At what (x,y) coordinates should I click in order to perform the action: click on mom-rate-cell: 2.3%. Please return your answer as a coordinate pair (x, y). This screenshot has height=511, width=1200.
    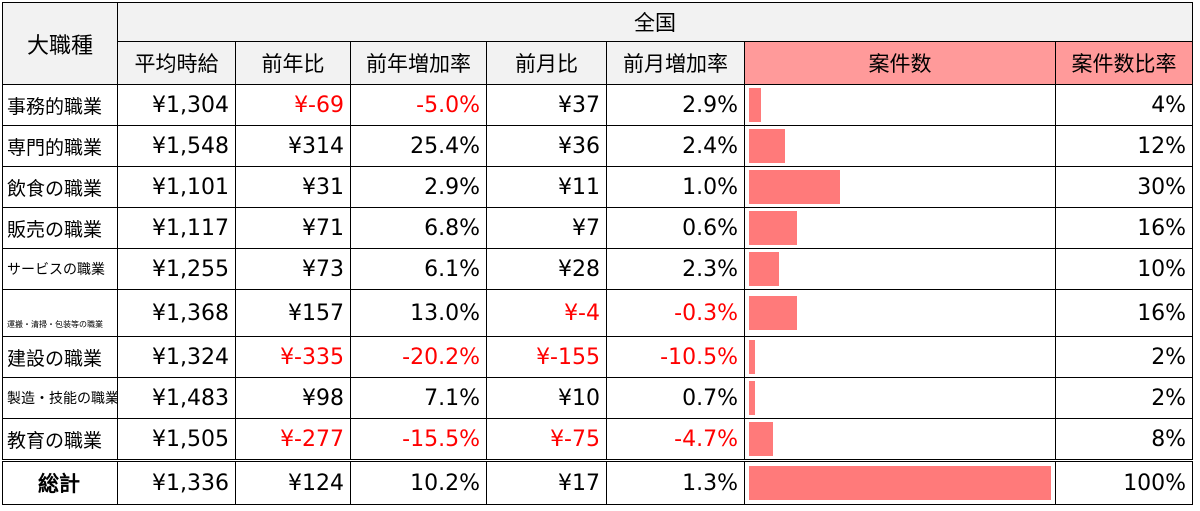
    Looking at the image, I should click on (675, 269).